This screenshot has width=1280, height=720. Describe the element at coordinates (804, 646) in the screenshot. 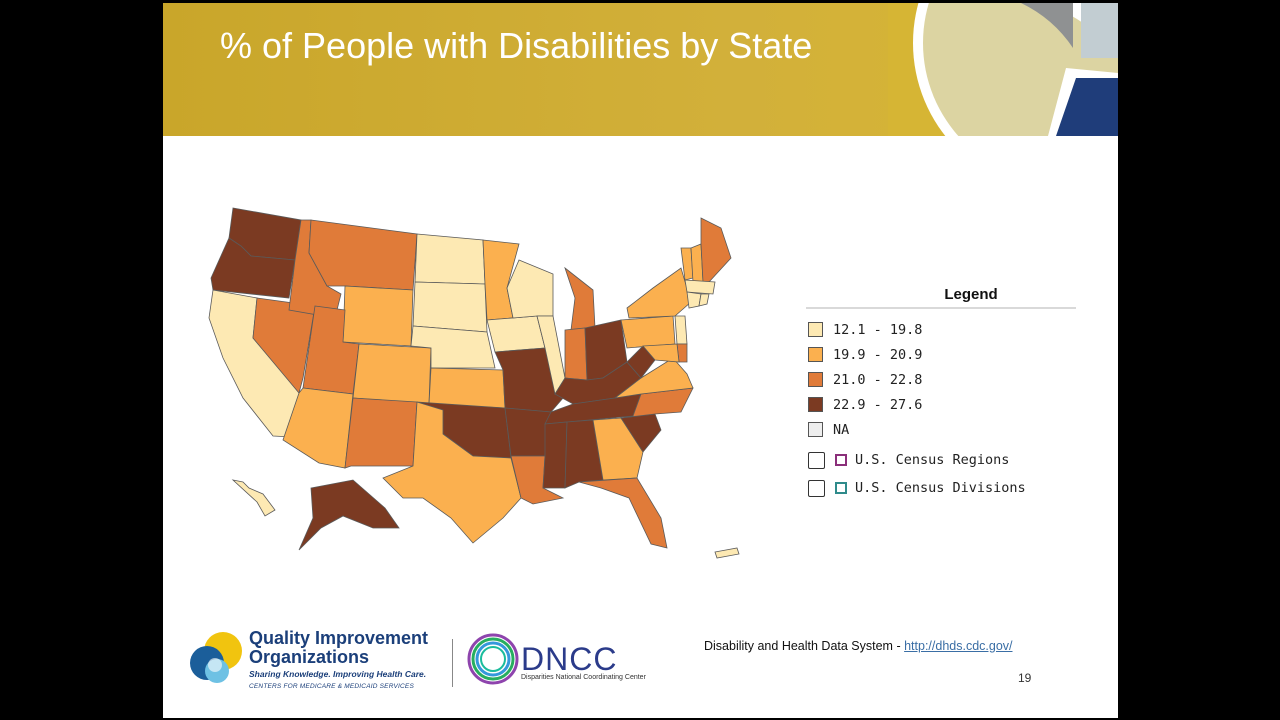

I see `source-text: Disability and Health Data System -` at that location.